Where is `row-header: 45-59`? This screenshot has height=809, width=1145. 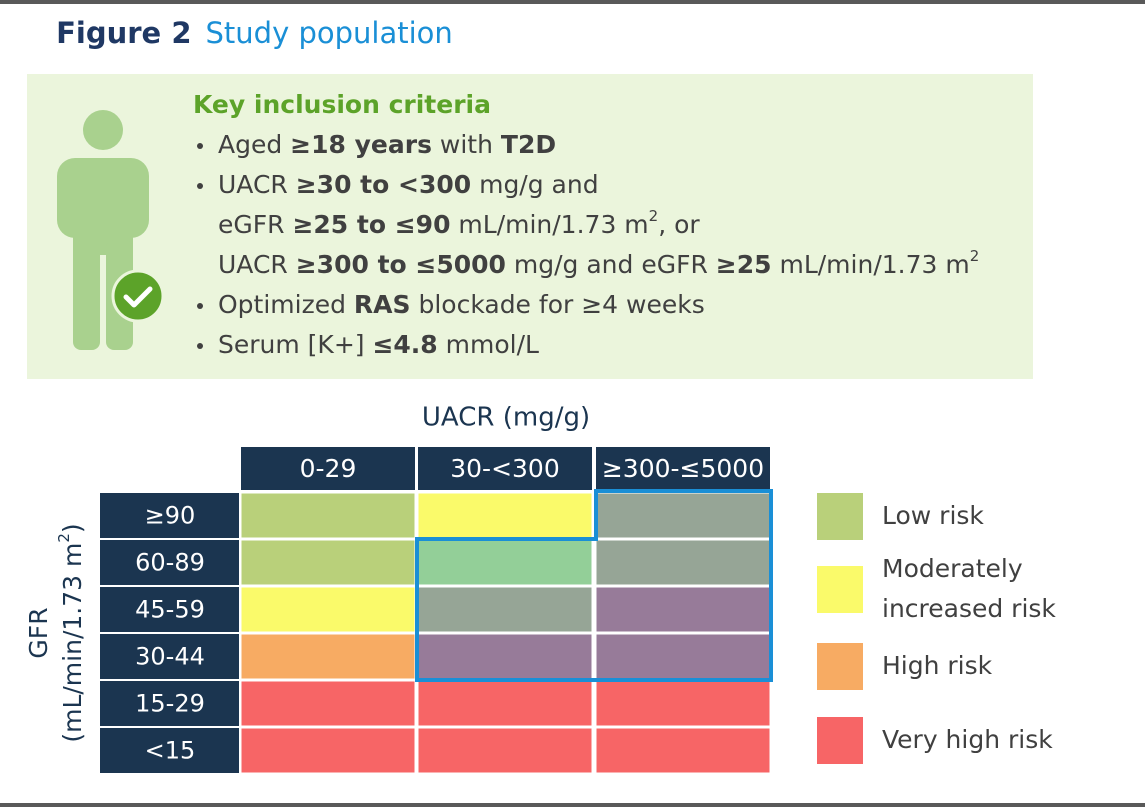 row-header: 45-59 is located at coordinates (170, 610).